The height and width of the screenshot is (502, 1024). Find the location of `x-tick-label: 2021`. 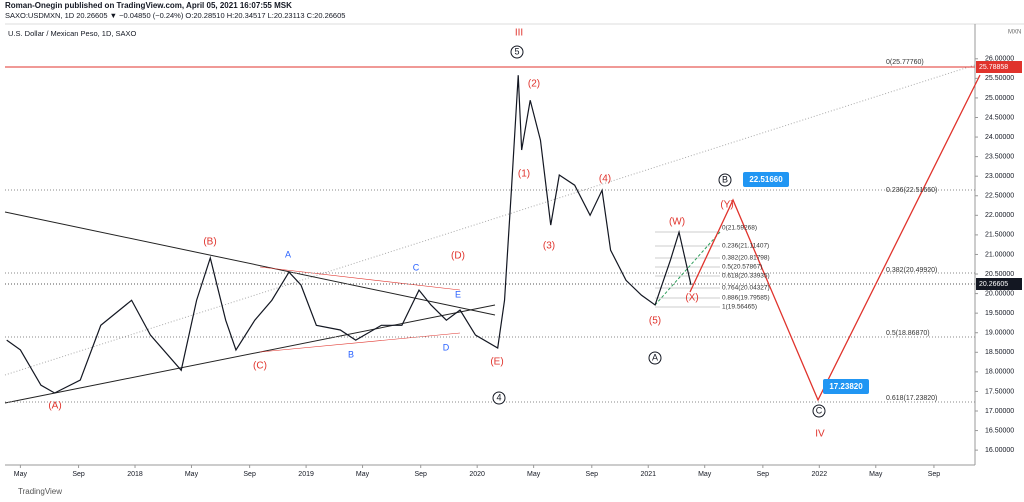

x-tick-label: 2021 is located at coordinates (648, 474).